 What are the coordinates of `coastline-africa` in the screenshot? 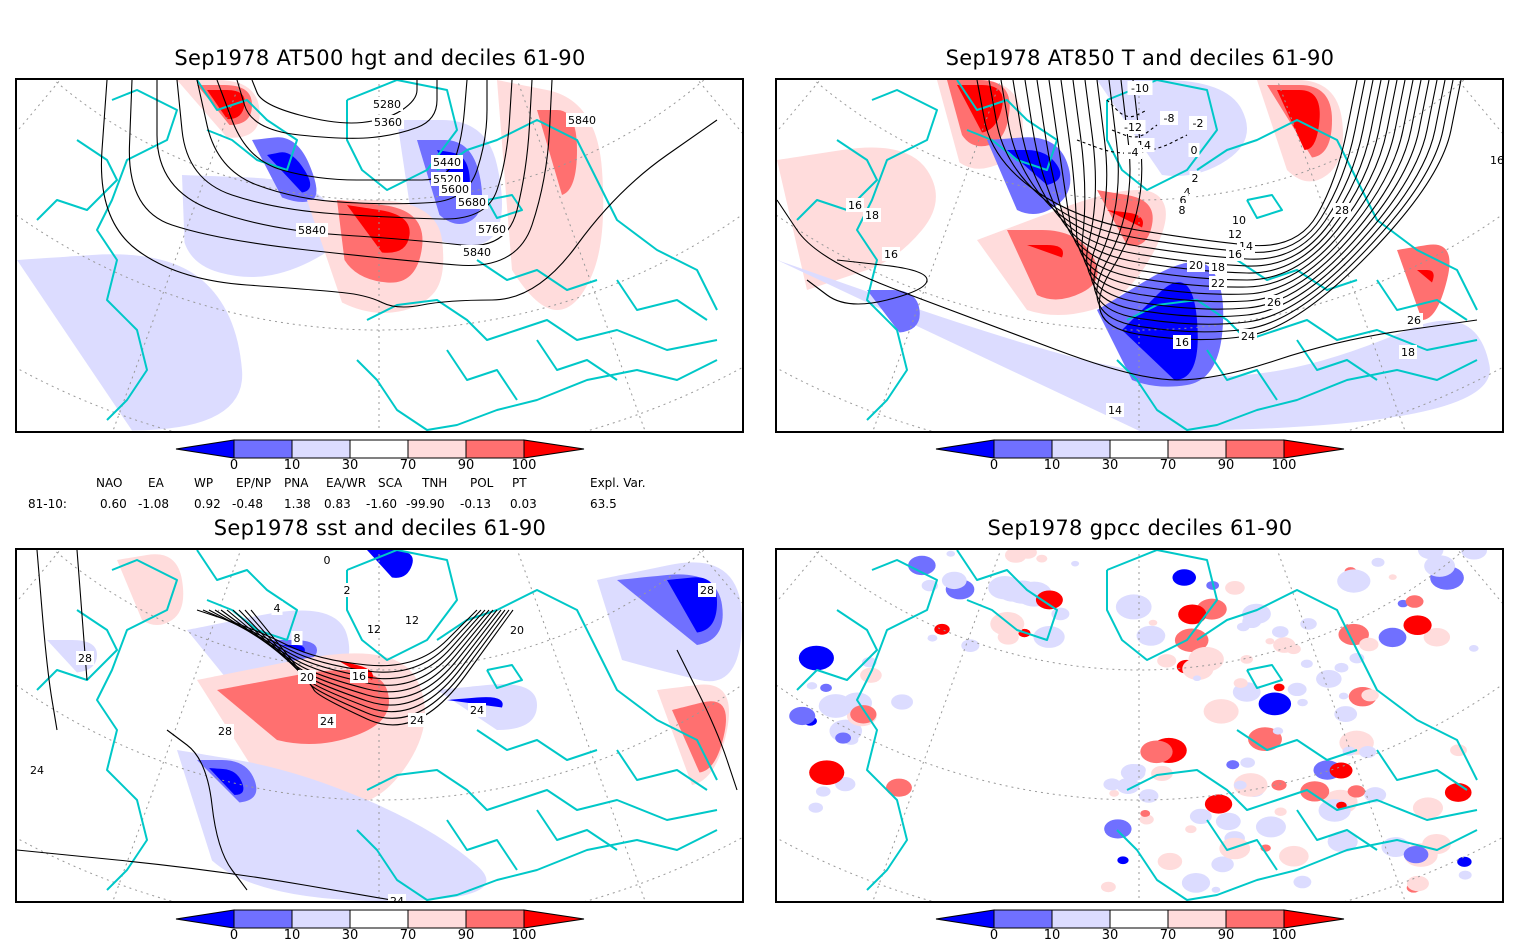 It's located at (1297, 865).